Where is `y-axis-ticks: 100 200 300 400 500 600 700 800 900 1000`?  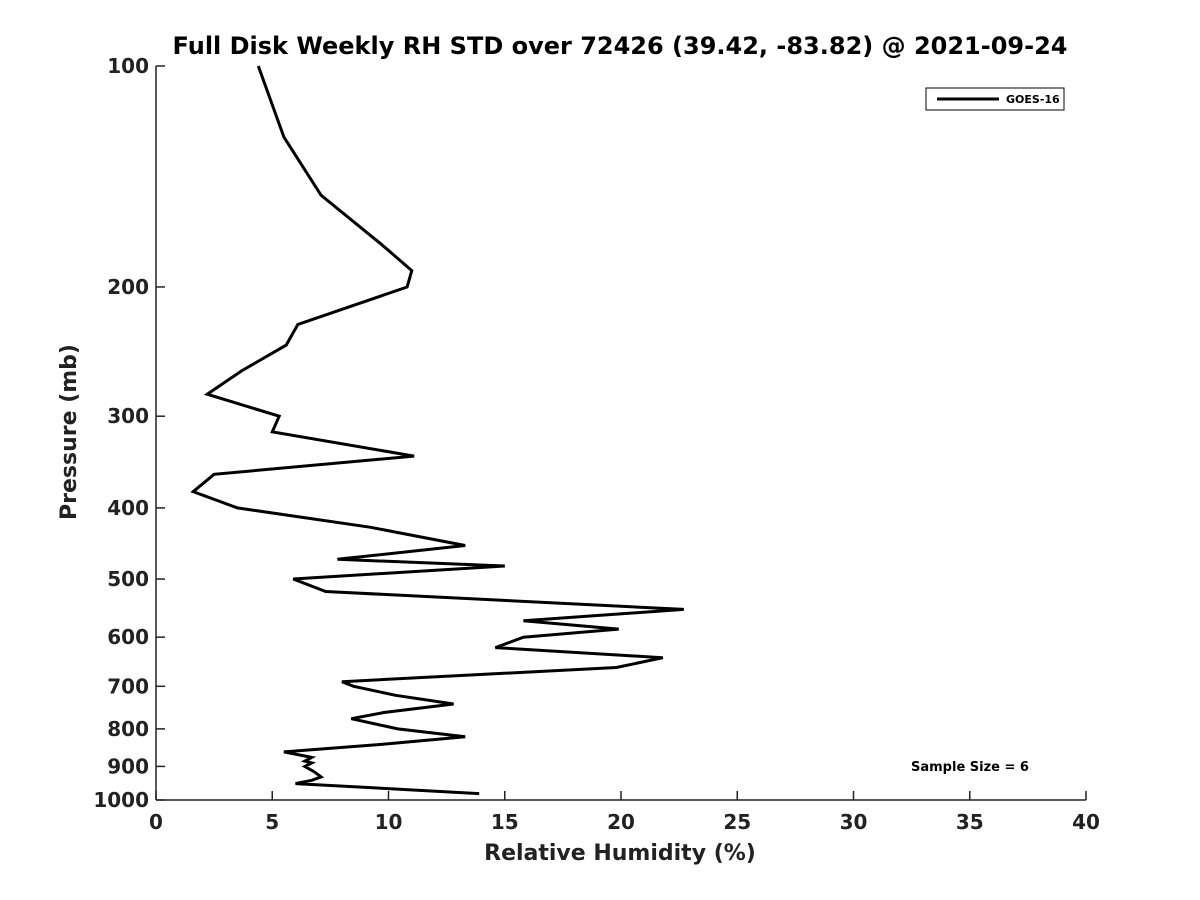 y-axis-ticks: 100 200 300 400 500 600 700 800 900 1000 is located at coordinates (129, 433).